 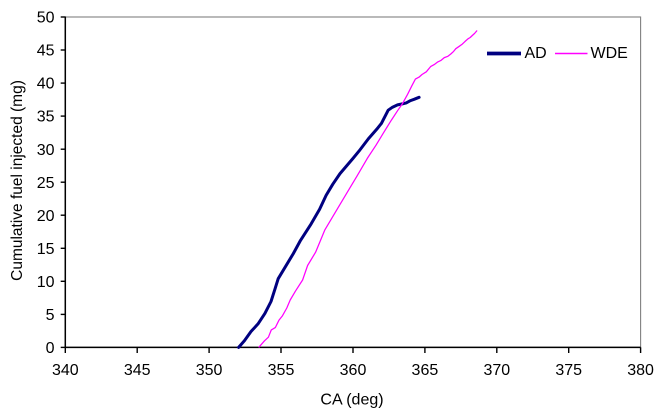 I want to click on svg-text: 360, so click(x=353, y=370).